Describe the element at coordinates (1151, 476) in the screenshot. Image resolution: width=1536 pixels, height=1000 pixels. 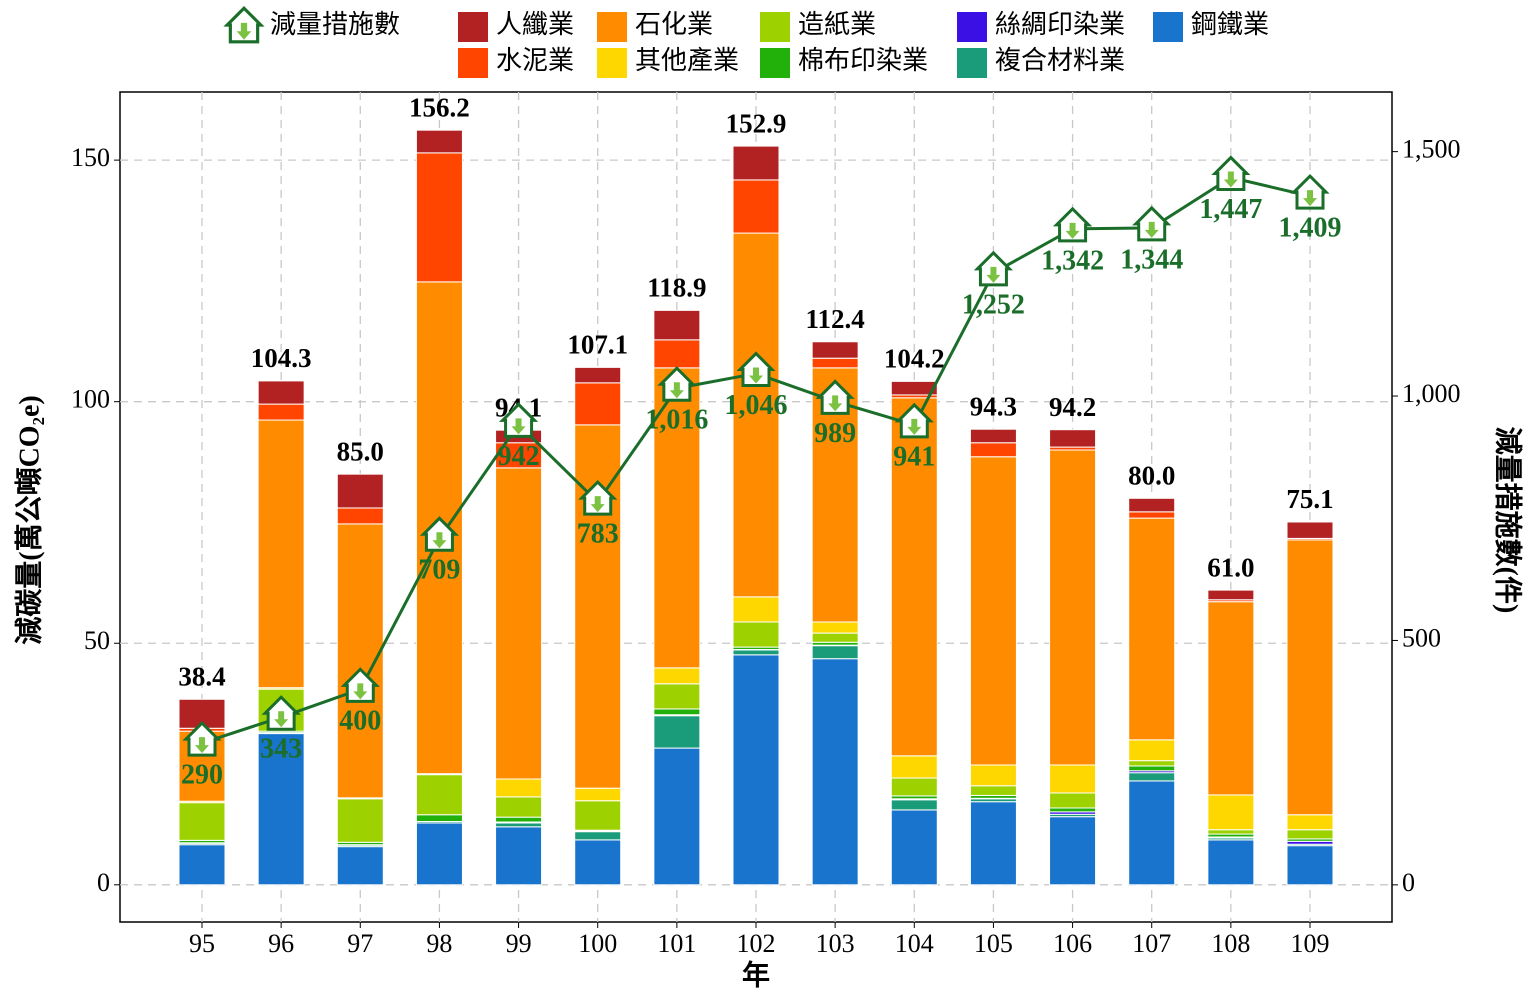
I see `total-label: 80.0` at that location.